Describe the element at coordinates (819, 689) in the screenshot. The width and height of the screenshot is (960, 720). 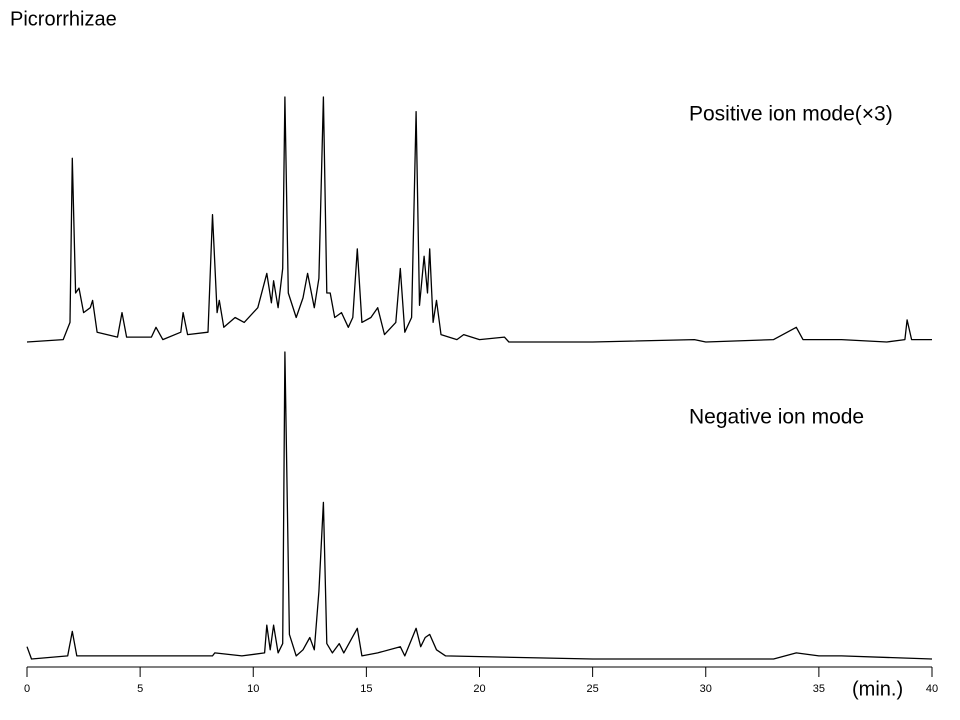
I see `x-tick-label: 35` at that location.